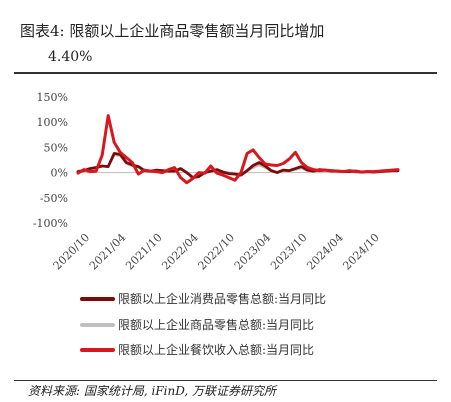 The height and width of the screenshot is (402, 451). I want to click on y-tick-label: 0%, so click(59, 173).